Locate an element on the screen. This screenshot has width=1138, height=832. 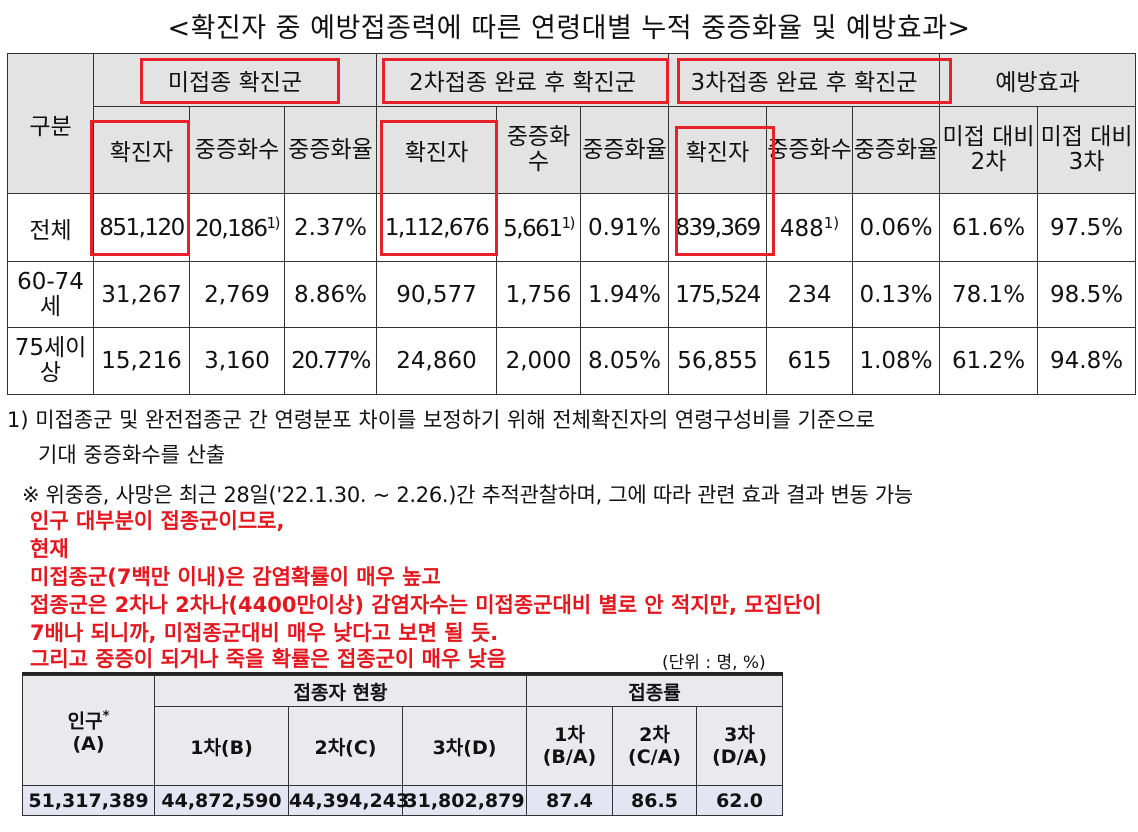
red-annotation-line: 그리고 중증이 되거나 죽을 확률은 접종군이 매우 낮음 is located at coordinates (268, 659).